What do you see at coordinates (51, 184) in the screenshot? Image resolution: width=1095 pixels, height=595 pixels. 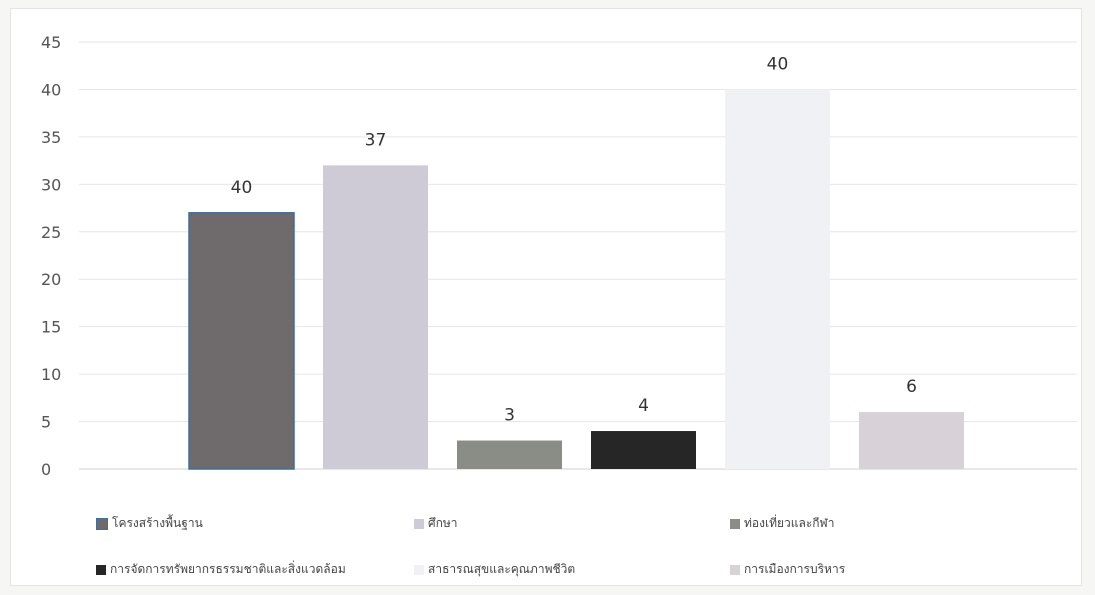 I see `y-tick-label: 30` at bounding box center [51, 184].